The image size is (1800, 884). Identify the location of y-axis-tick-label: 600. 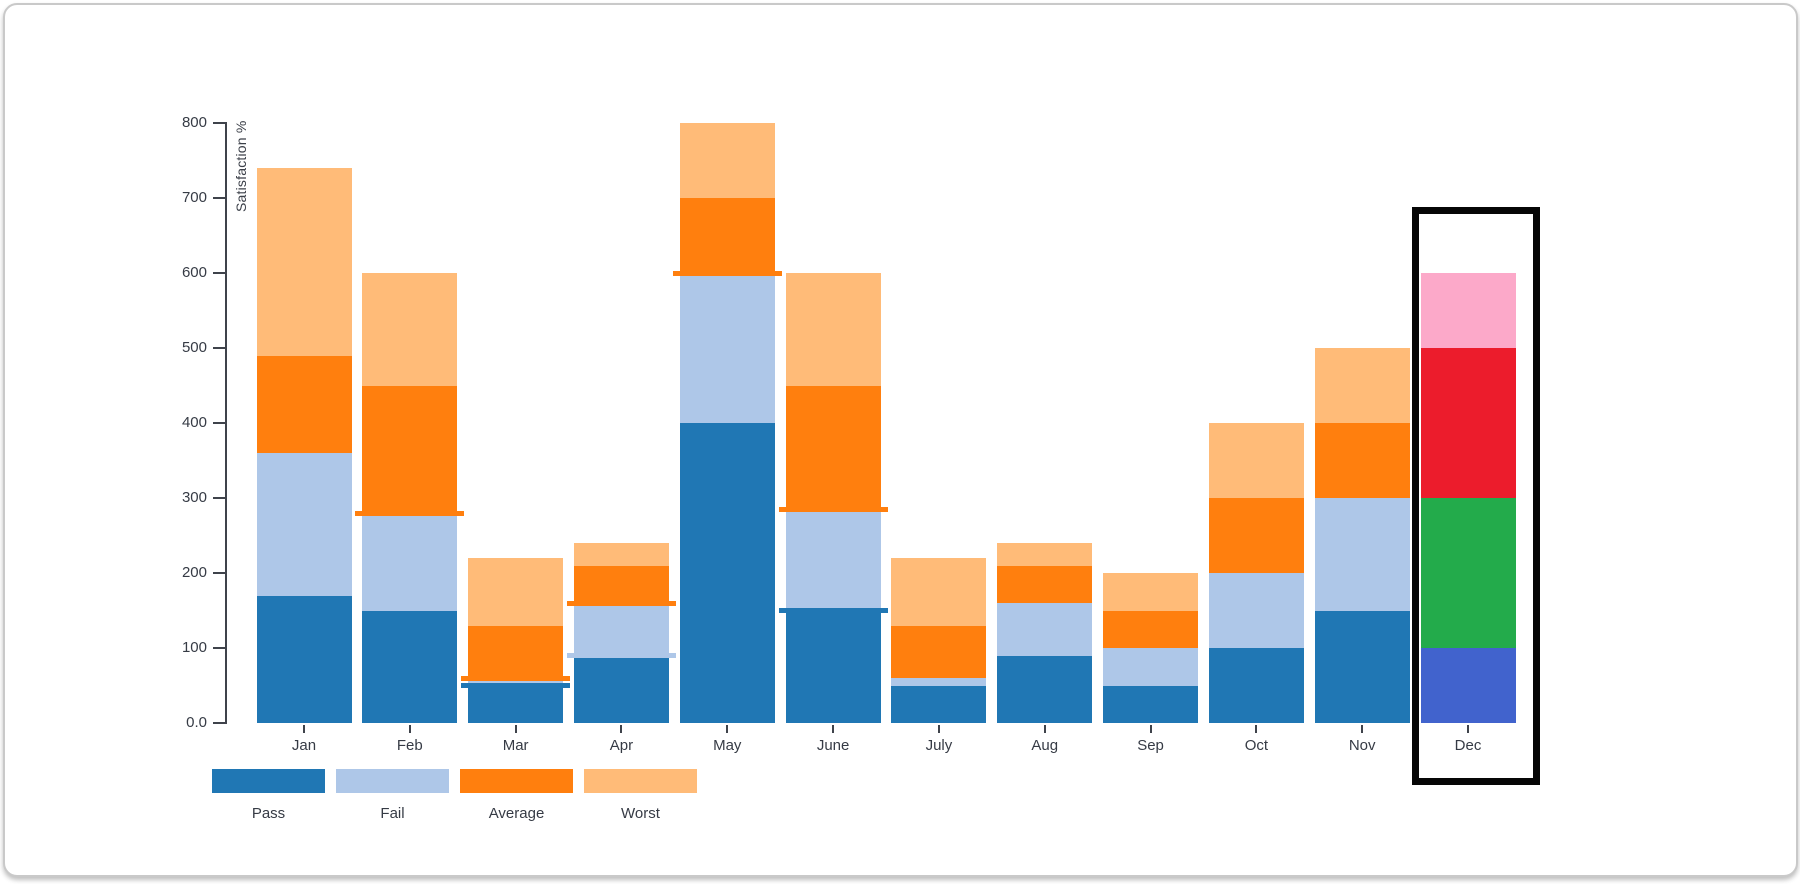
(194, 272).